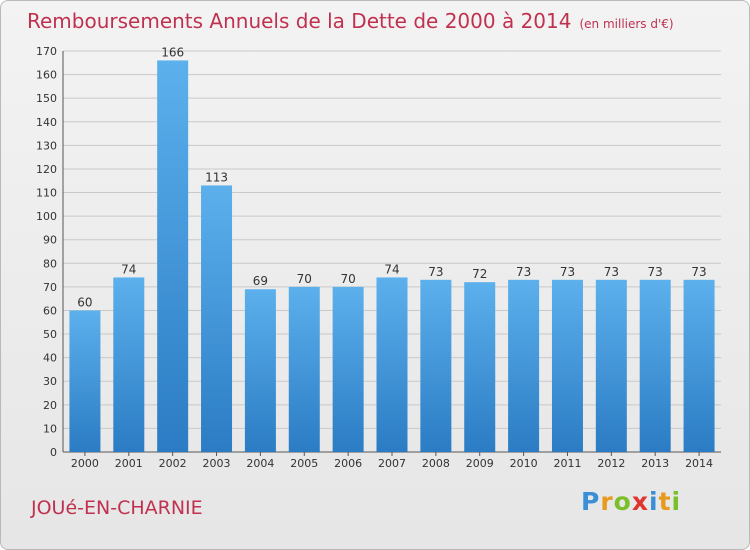 The image size is (750, 550). What do you see at coordinates (260, 281) in the screenshot?
I see `data-label: 69` at bounding box center [260, 281].